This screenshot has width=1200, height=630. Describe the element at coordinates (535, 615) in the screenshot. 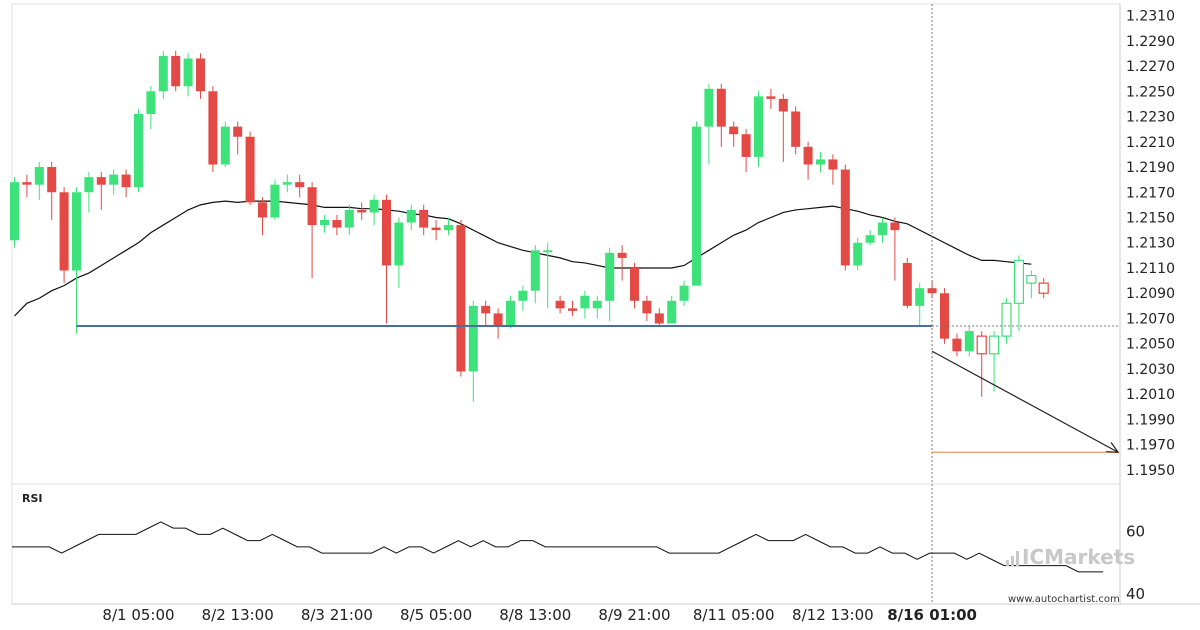

I see `x-tick-label: 8/8 13:00` at that location.